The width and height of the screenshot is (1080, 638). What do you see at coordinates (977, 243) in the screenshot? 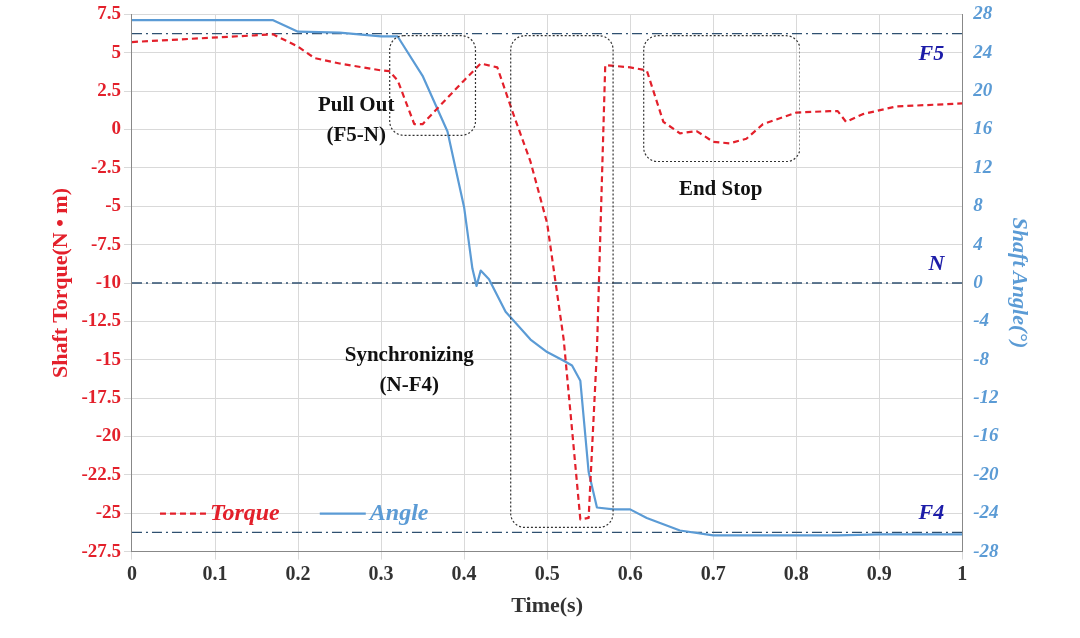
I see `y2-tick-label: 4` at bounding box center [977, 243].